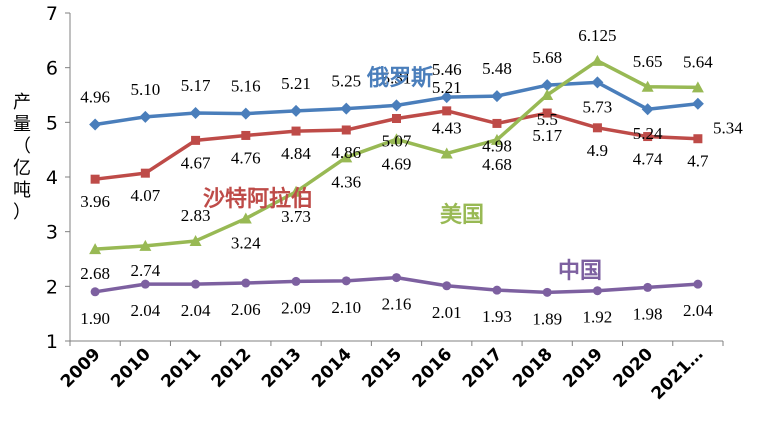 This screenshot has width=759, height=423. What do you see at coordinates (246, 243) in the screenshot?
I see `data-label: 3.24` at bounding box center [246, 243].